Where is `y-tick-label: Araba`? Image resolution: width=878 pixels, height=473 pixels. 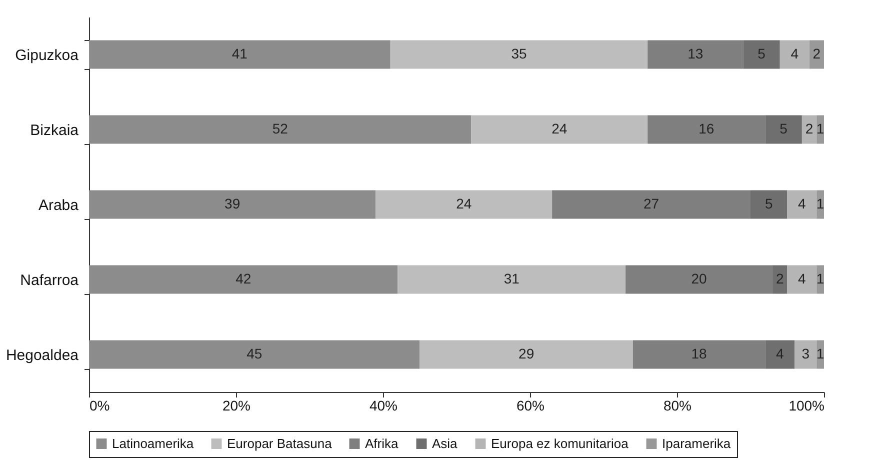
y-tick-label: Araba is located at coordinates (59, 205).